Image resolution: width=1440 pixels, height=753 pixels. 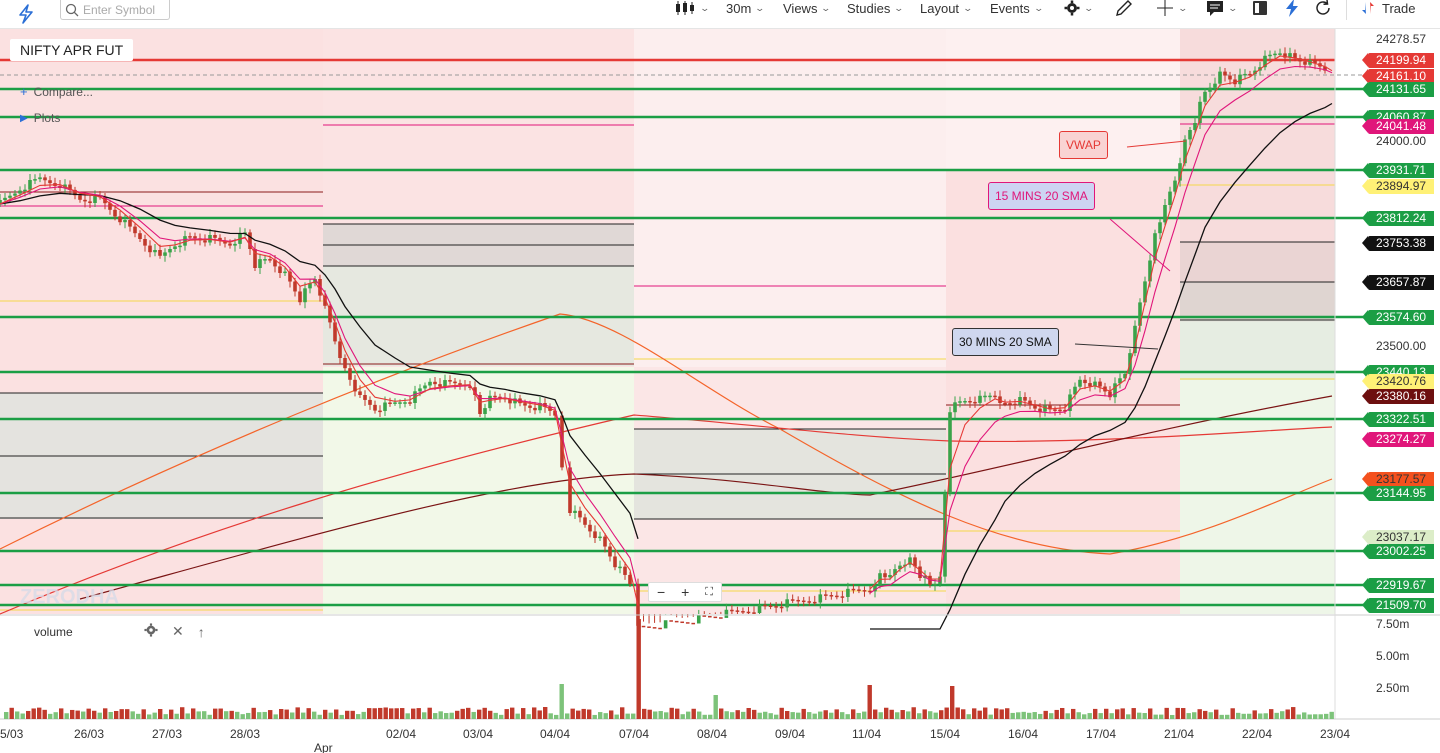 I want to click on price-label: 23144.95, so click(x=1398, y=493).